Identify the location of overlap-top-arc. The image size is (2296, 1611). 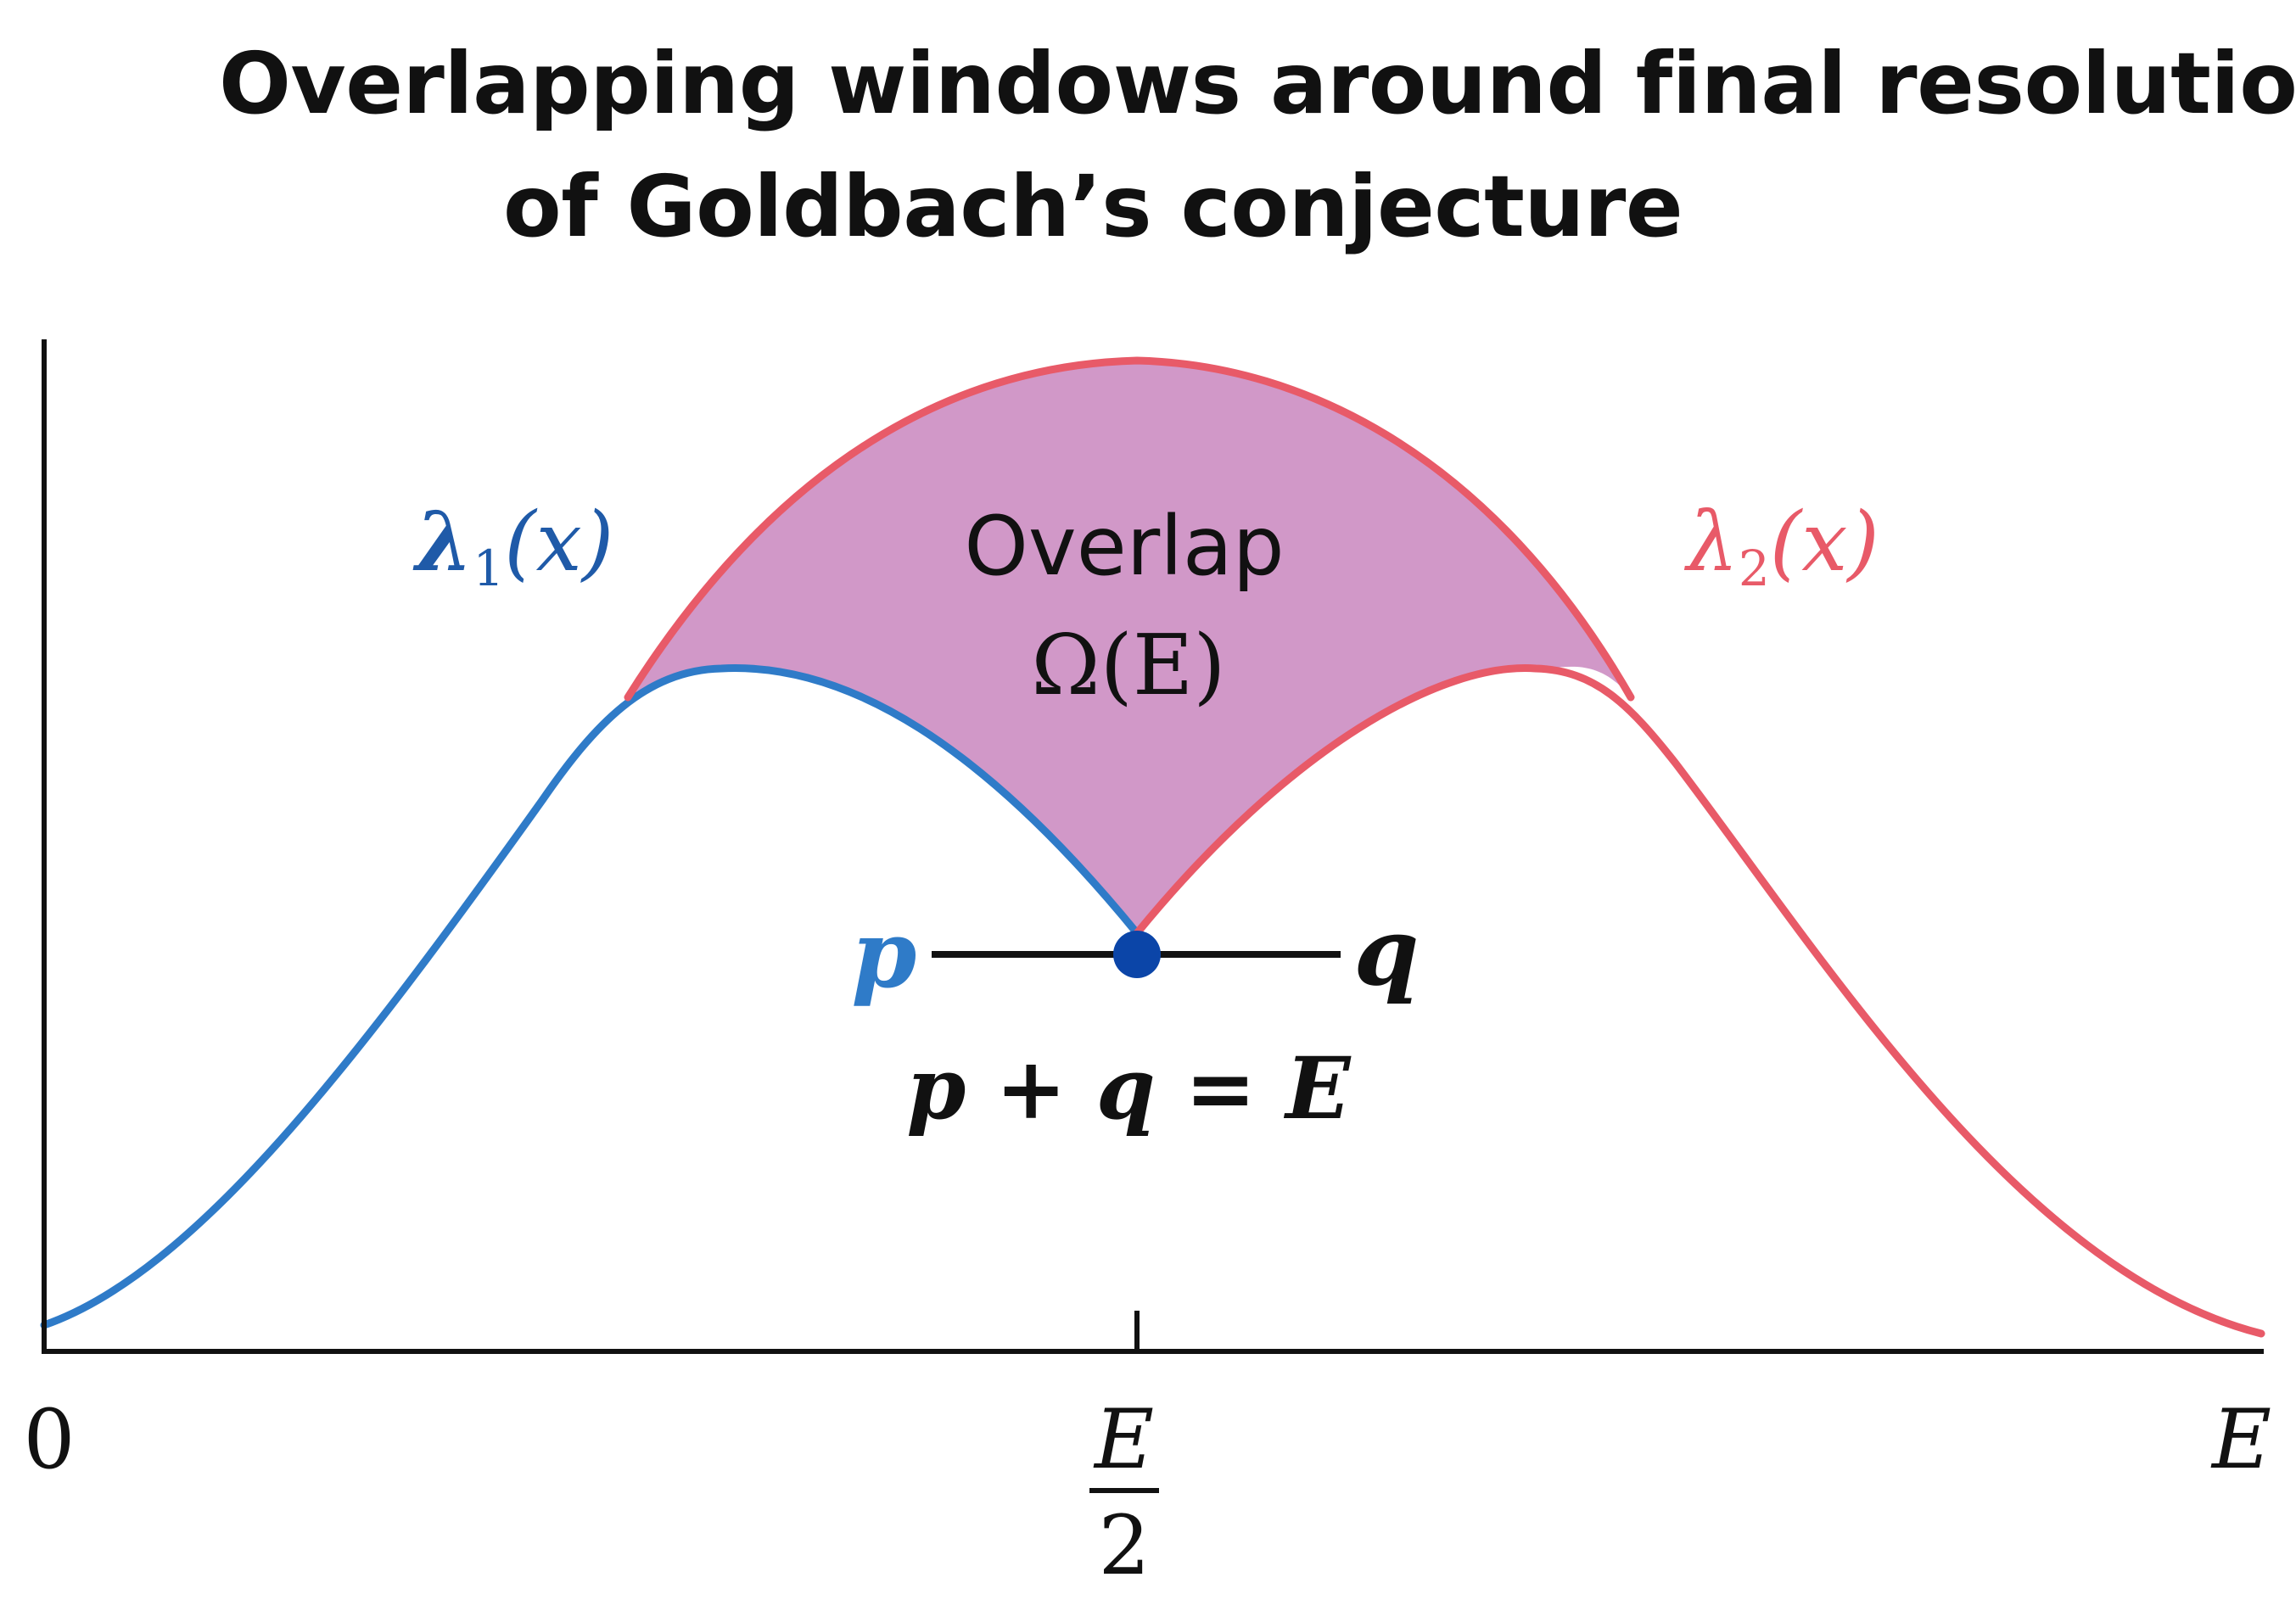
(1130, 529).